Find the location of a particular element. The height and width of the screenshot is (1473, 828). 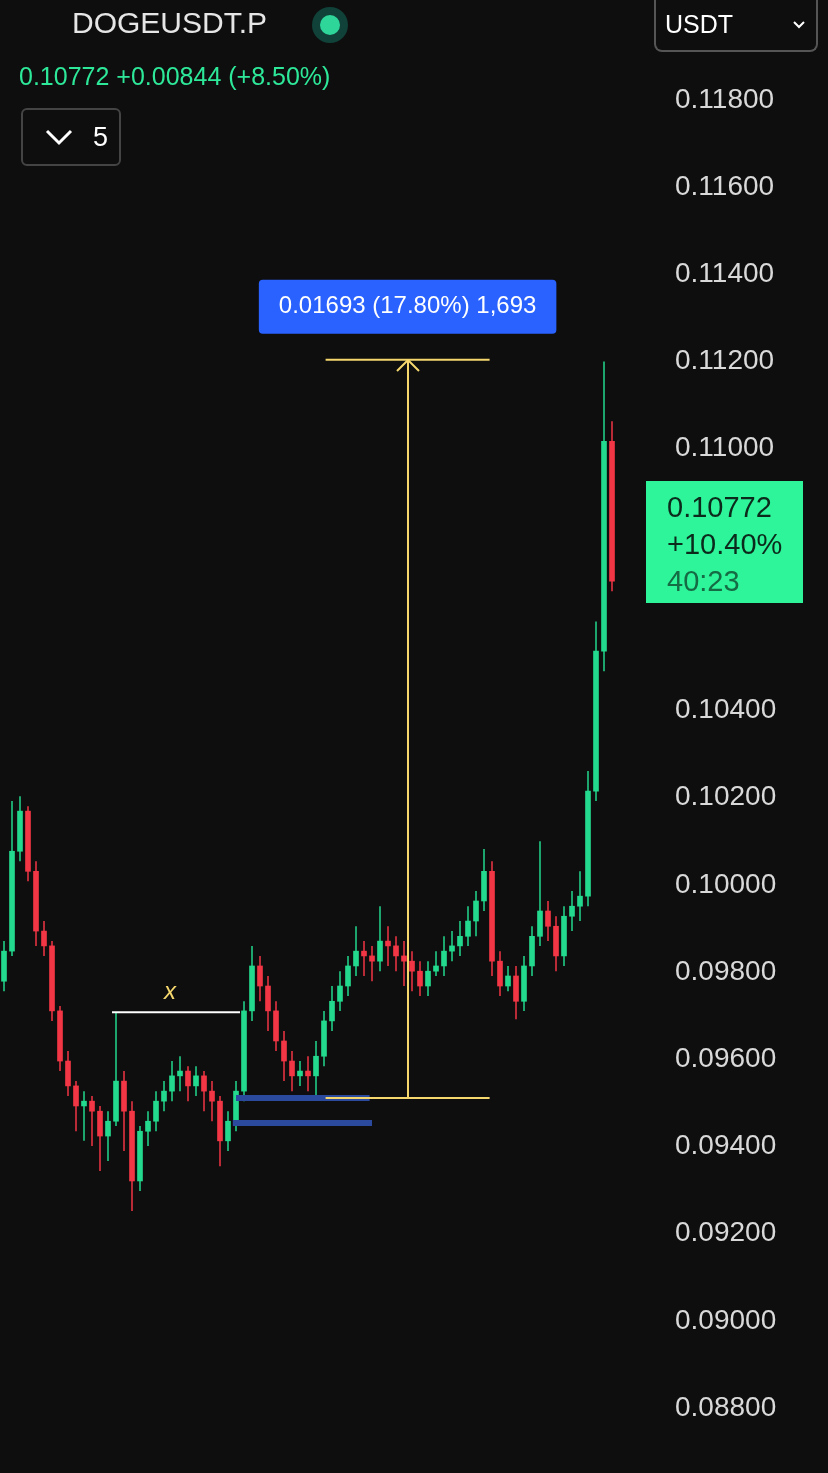

y-tick-label: 0.11800 is located at coordinates (725, 98).